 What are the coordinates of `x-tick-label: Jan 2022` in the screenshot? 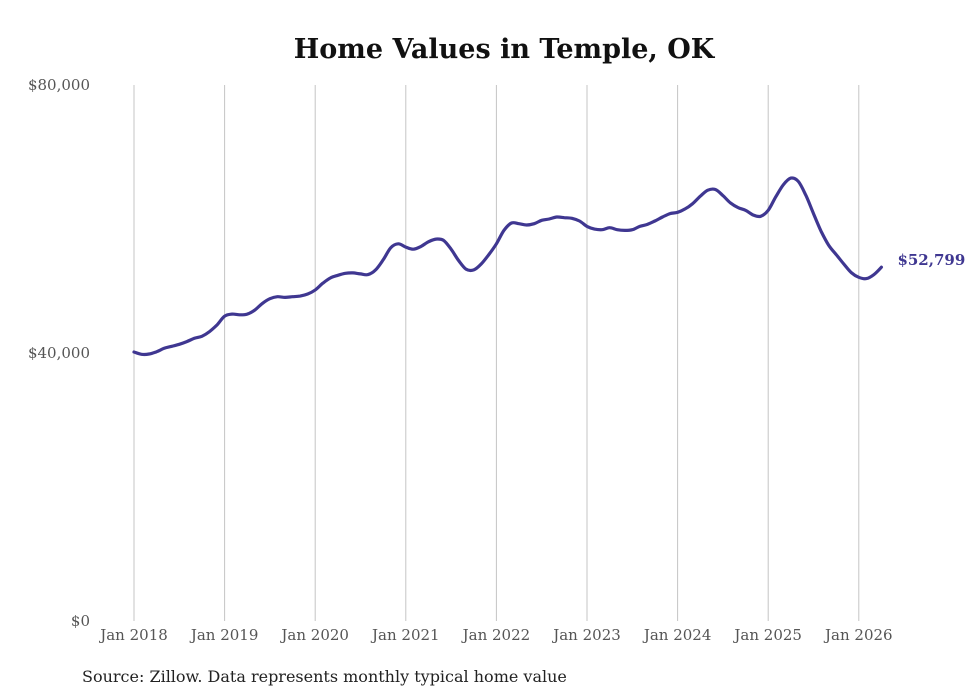 It's located at (496, 635).